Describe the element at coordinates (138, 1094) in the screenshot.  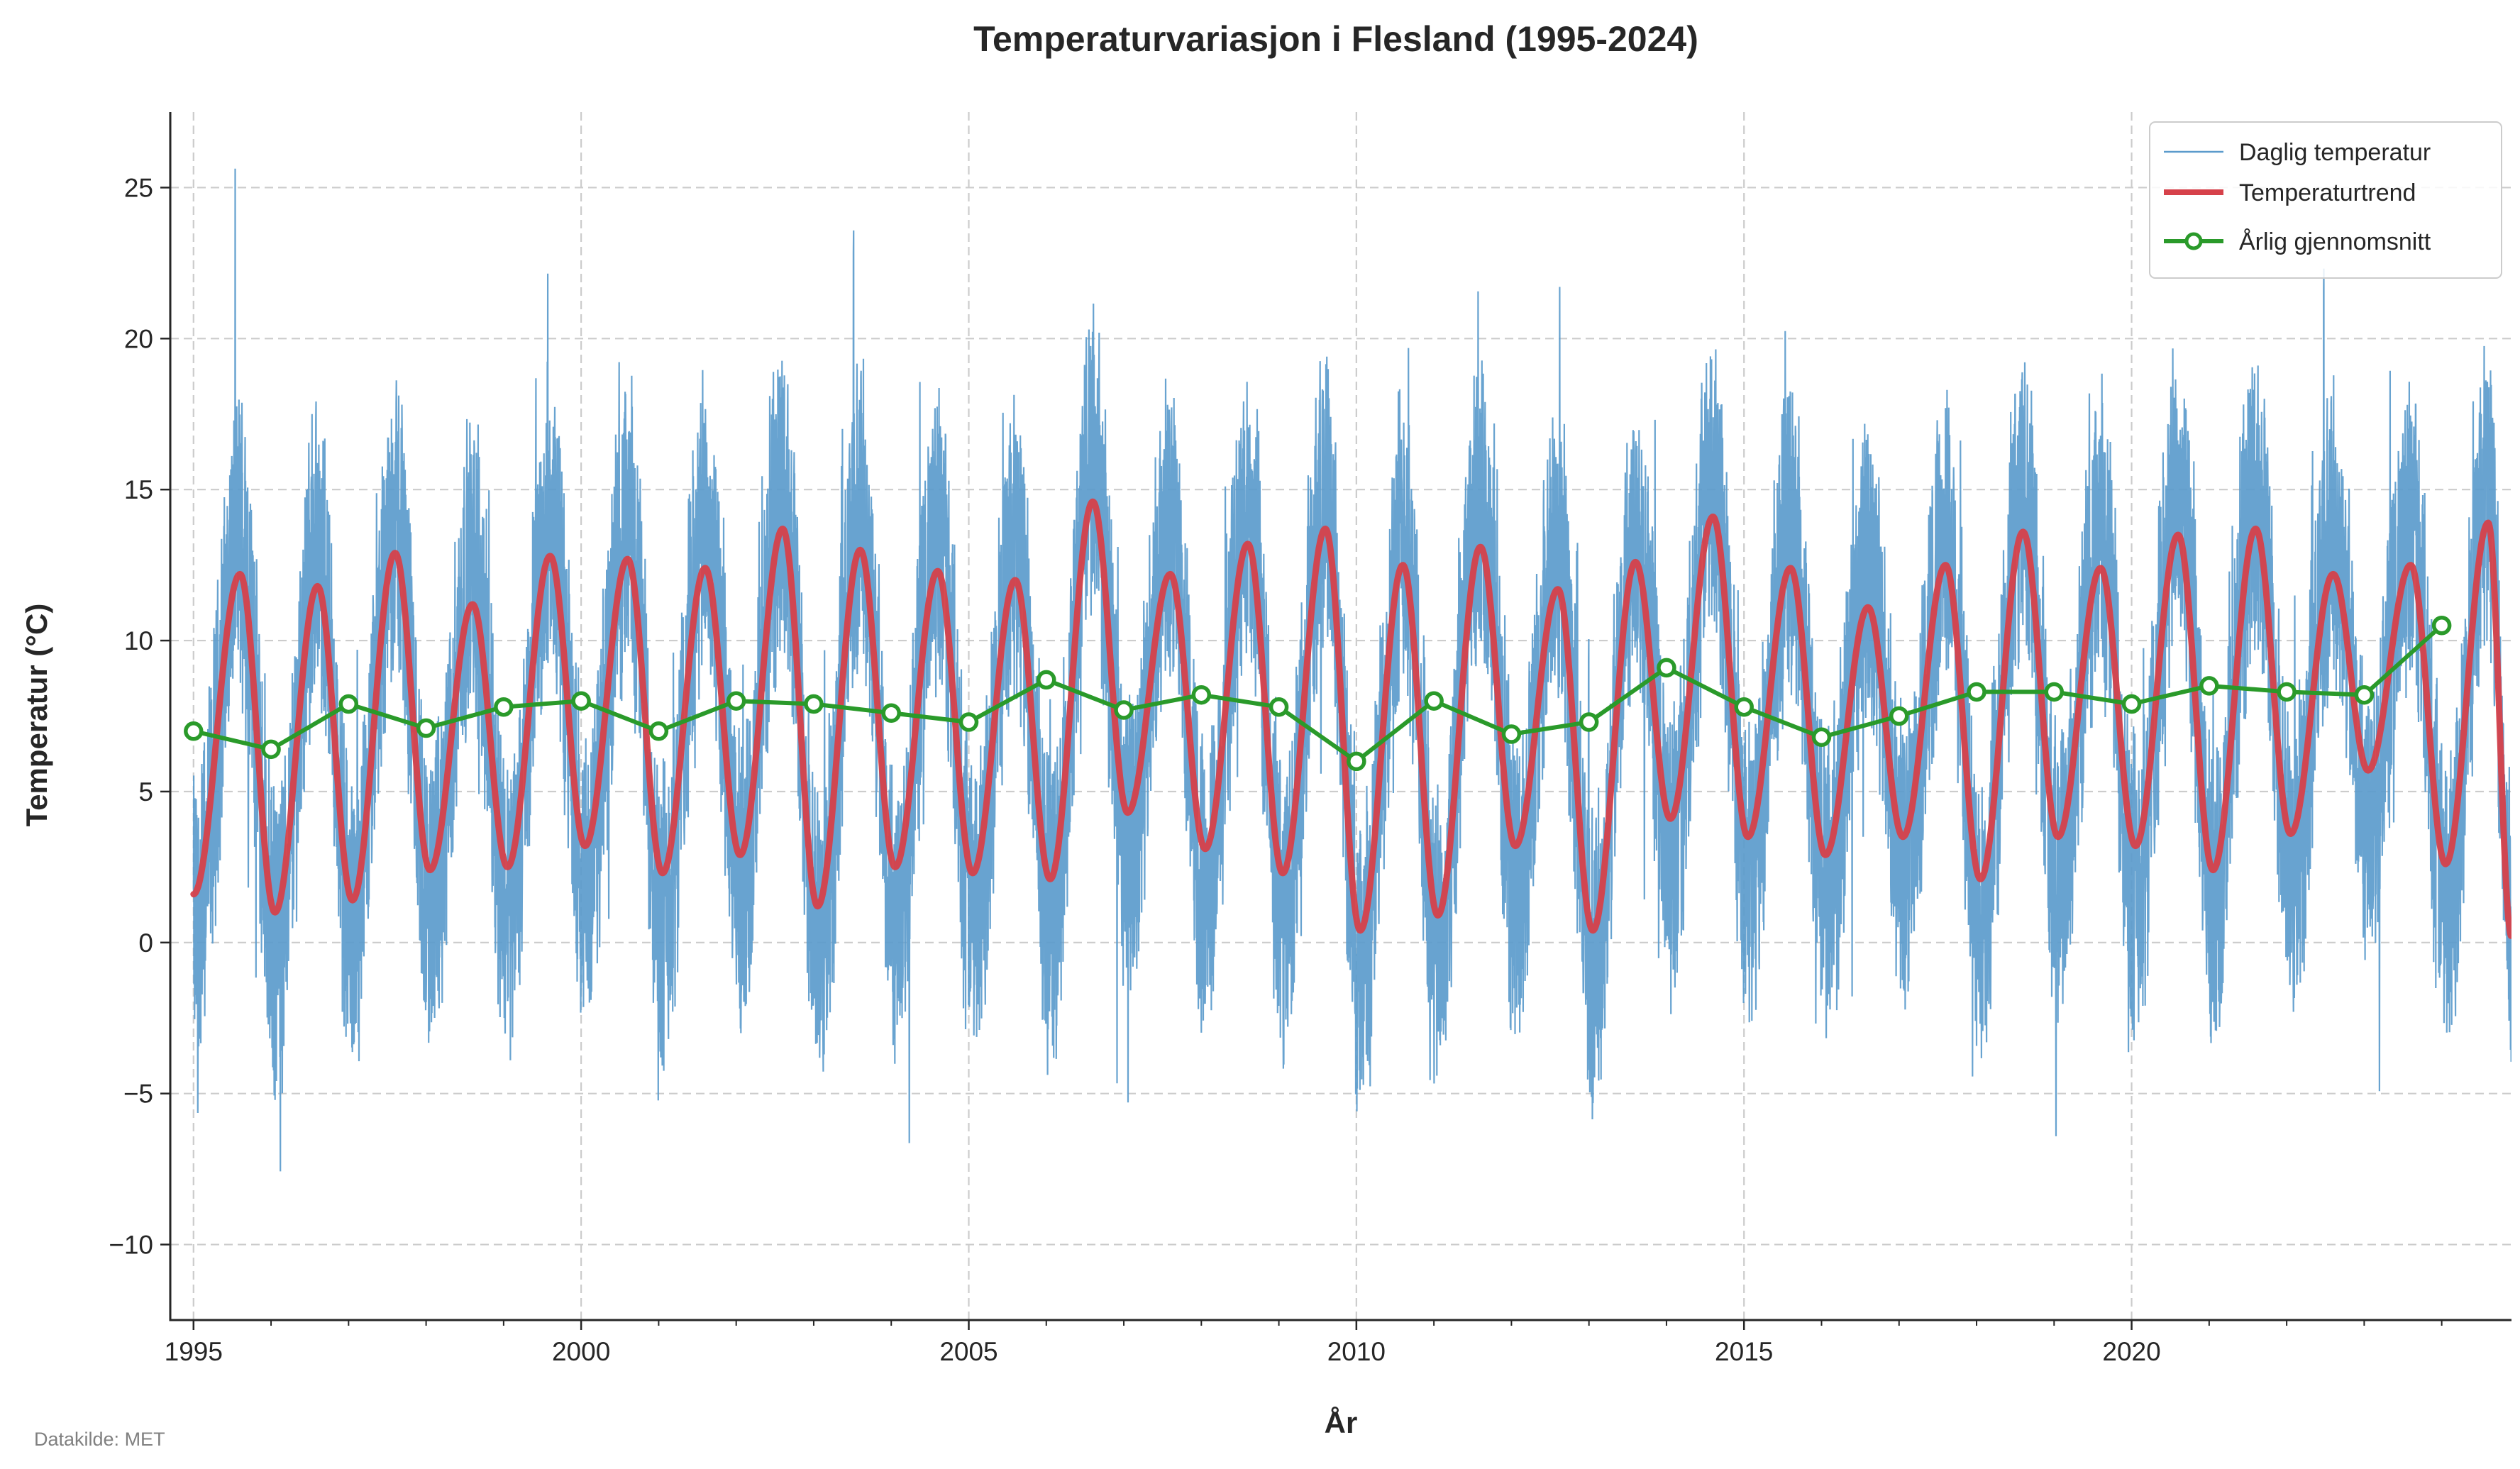
I see `y-tick-label: −5` at that location.